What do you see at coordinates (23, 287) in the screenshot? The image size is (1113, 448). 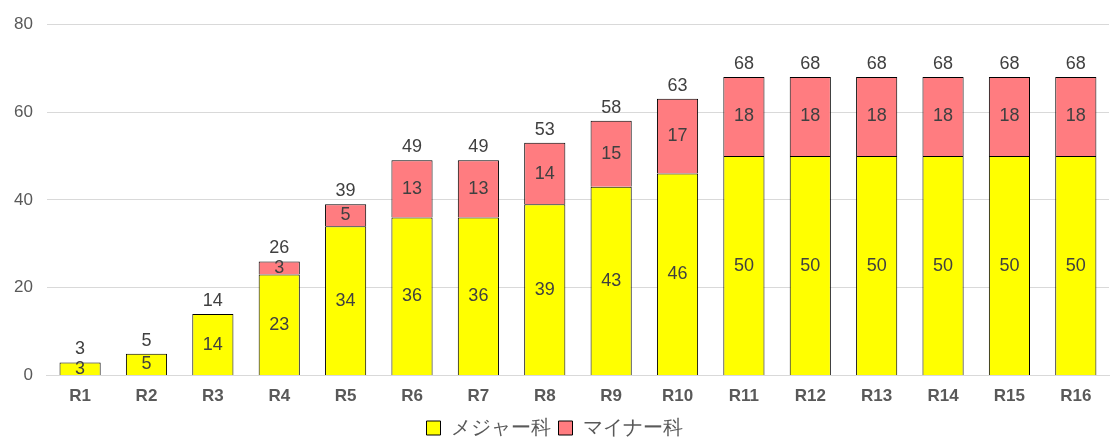 I see `y-tick-label: 20` at bounding box center [23, 287].